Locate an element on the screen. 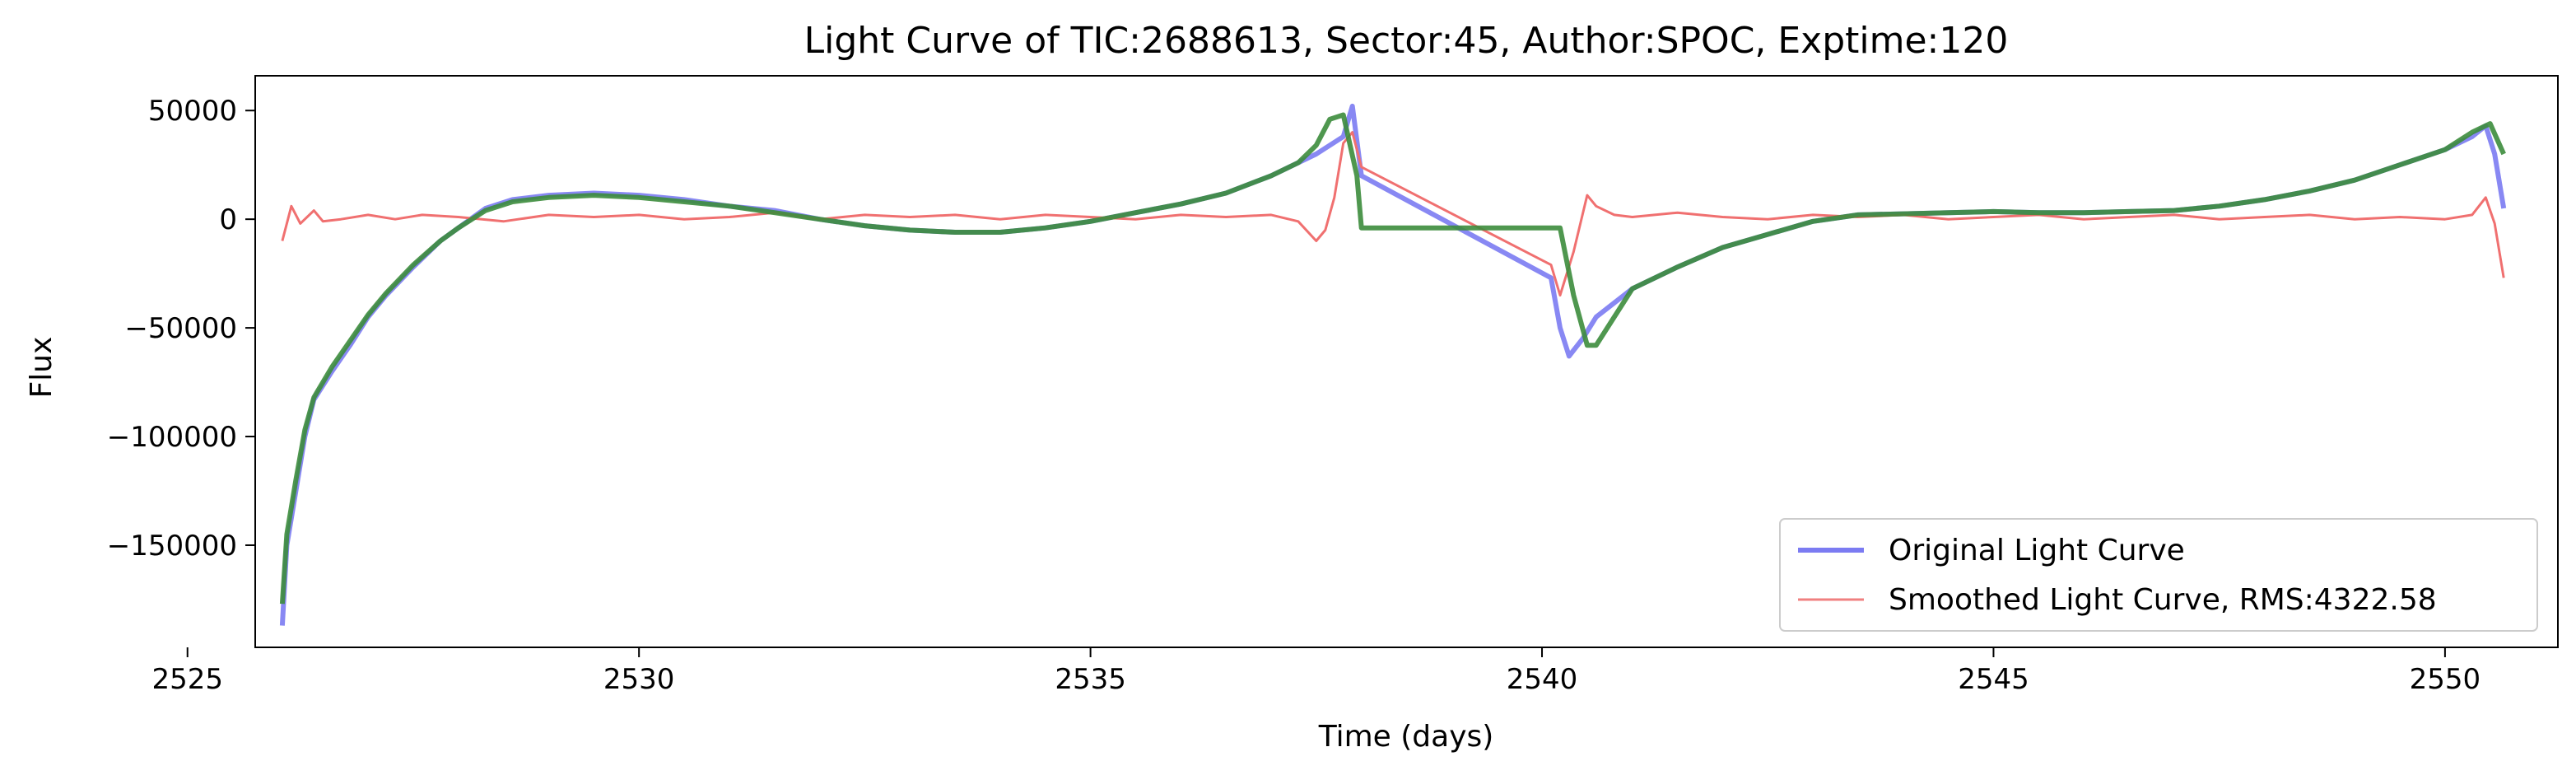  y-tick-label: 50000 is located at coordinates (192, 111).